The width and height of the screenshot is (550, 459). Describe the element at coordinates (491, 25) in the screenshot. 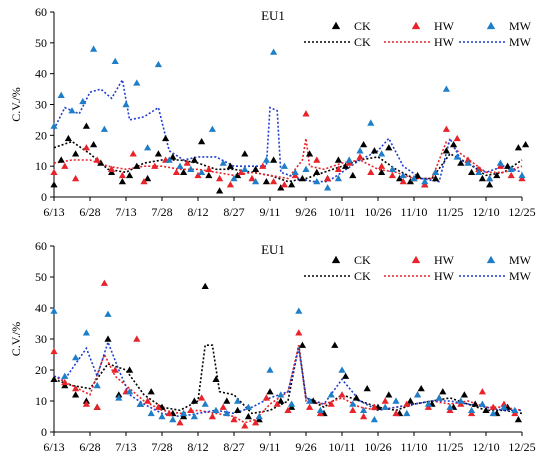

I see `legend-marker-mw` at that location.